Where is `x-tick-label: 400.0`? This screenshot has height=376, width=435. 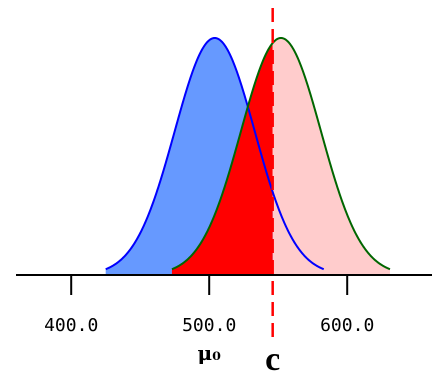
x-tick-label: 400.0 is located at coordinates (71, 325).